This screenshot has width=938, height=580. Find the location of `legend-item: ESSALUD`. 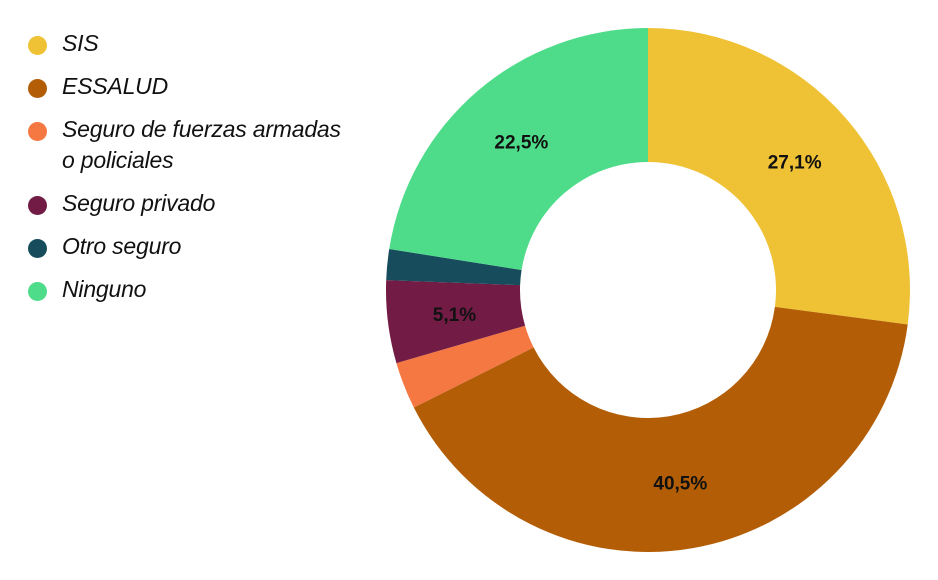

legend-item: ESSALUD is located at coordinates (193, 86).